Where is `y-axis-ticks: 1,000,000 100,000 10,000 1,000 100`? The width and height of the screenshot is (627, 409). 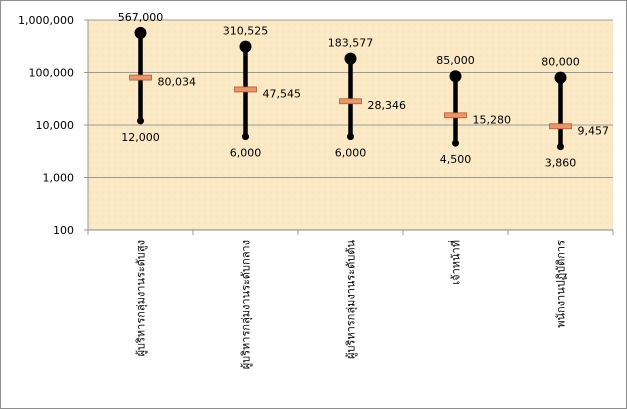
y-axis-ticks: 1,000,000 100,000 10,000 1,000 100 is located at coordinates (46, 125).